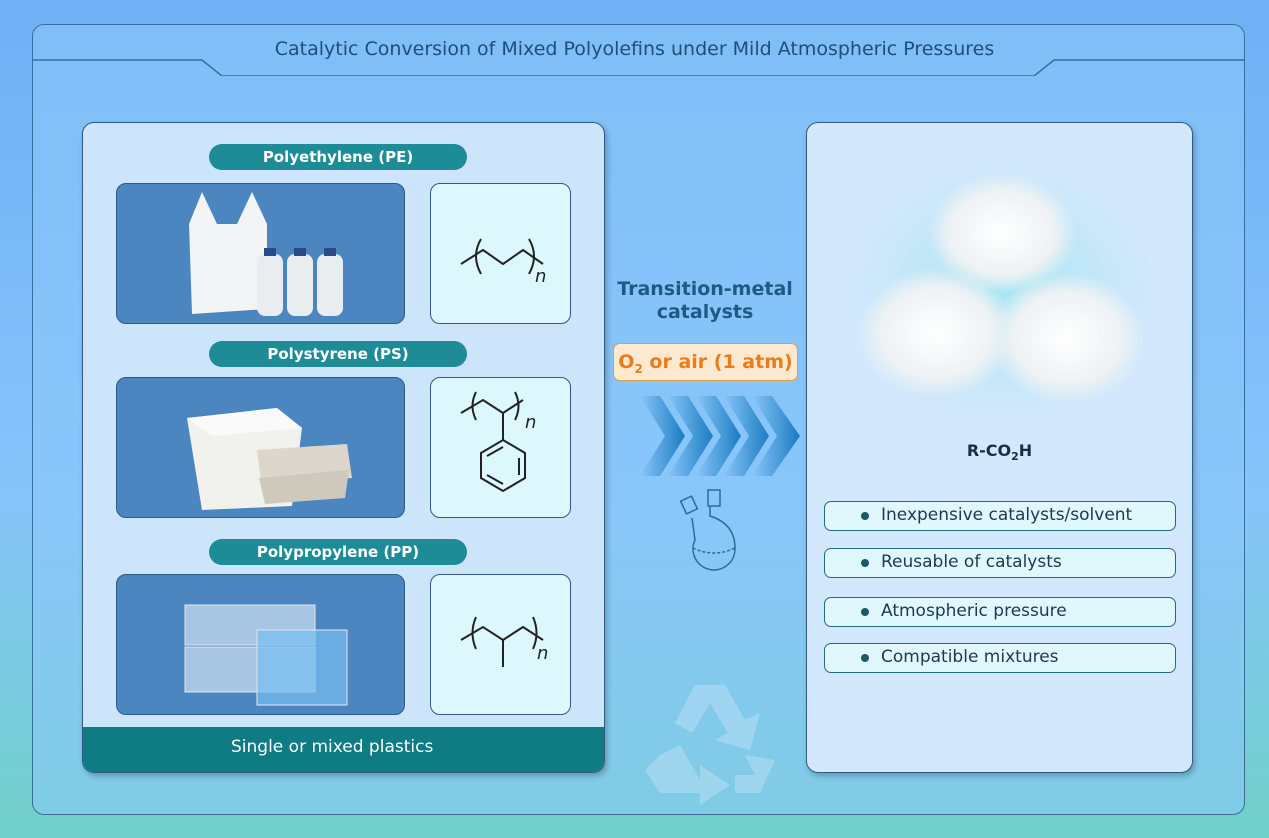 The width and height of the screenshot is (1269, 838). What do you see at coordinates (638, 67) in the screenshot?
I see `title-banner` at bounding box center [638, 67].